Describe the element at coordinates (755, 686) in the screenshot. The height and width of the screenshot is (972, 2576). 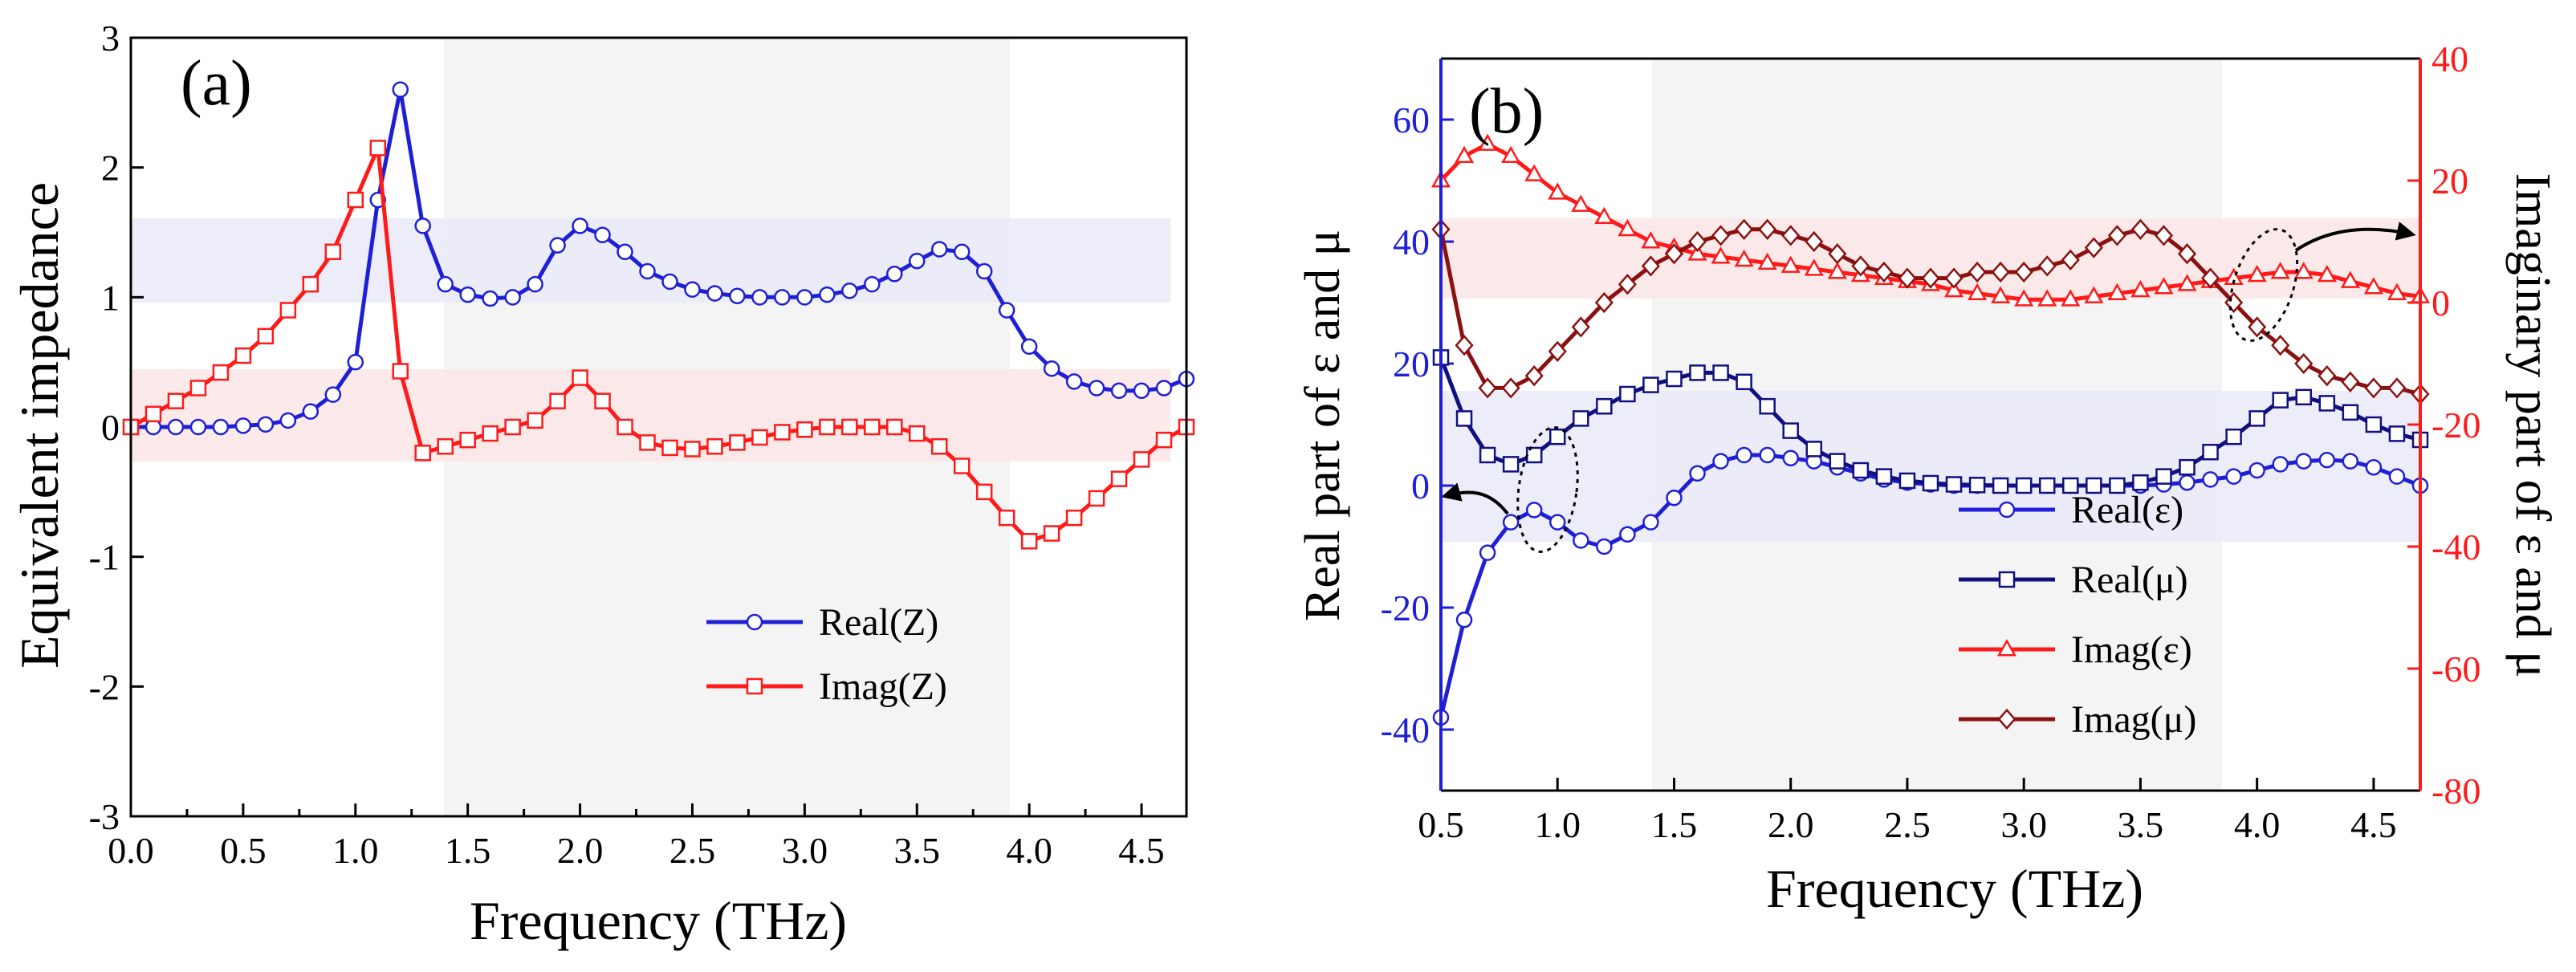
I see `panel-a-legend-marker` at that location.